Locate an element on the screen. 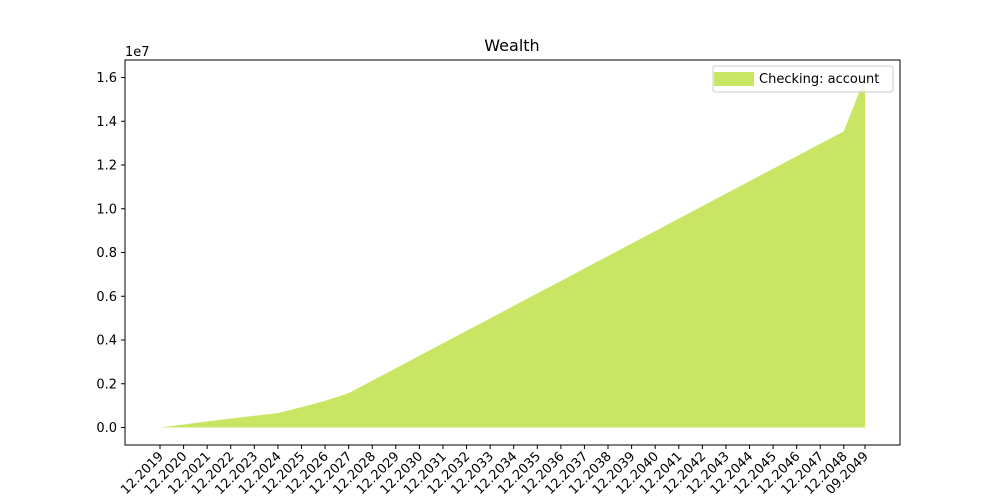 The width and height of the screenshot is (1000, 504). legend-swatch-checking-account is located at coordinates (734, 79).